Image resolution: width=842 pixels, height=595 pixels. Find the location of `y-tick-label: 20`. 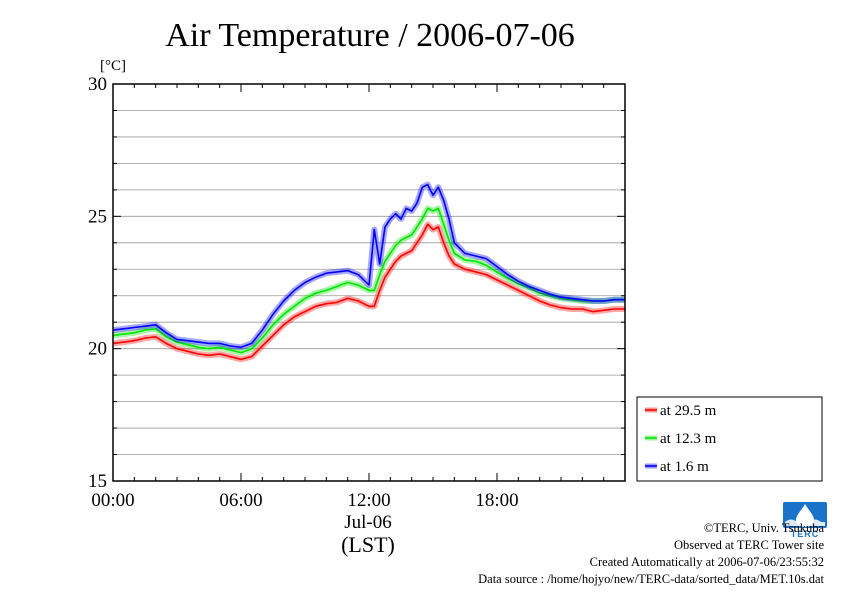

y-tick-label: 20 is located at coordinates (97, 349).